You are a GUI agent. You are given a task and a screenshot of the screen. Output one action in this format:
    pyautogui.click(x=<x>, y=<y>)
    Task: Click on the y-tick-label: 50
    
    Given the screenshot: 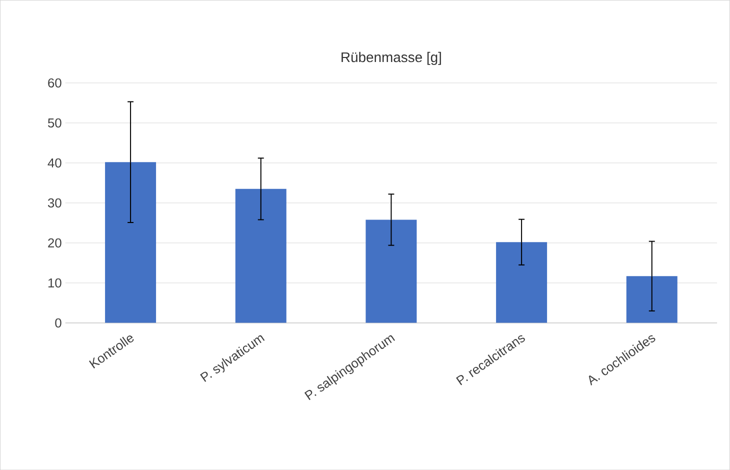 What is the action you would take?
    pyautogui.click(x=55, y=123)
    